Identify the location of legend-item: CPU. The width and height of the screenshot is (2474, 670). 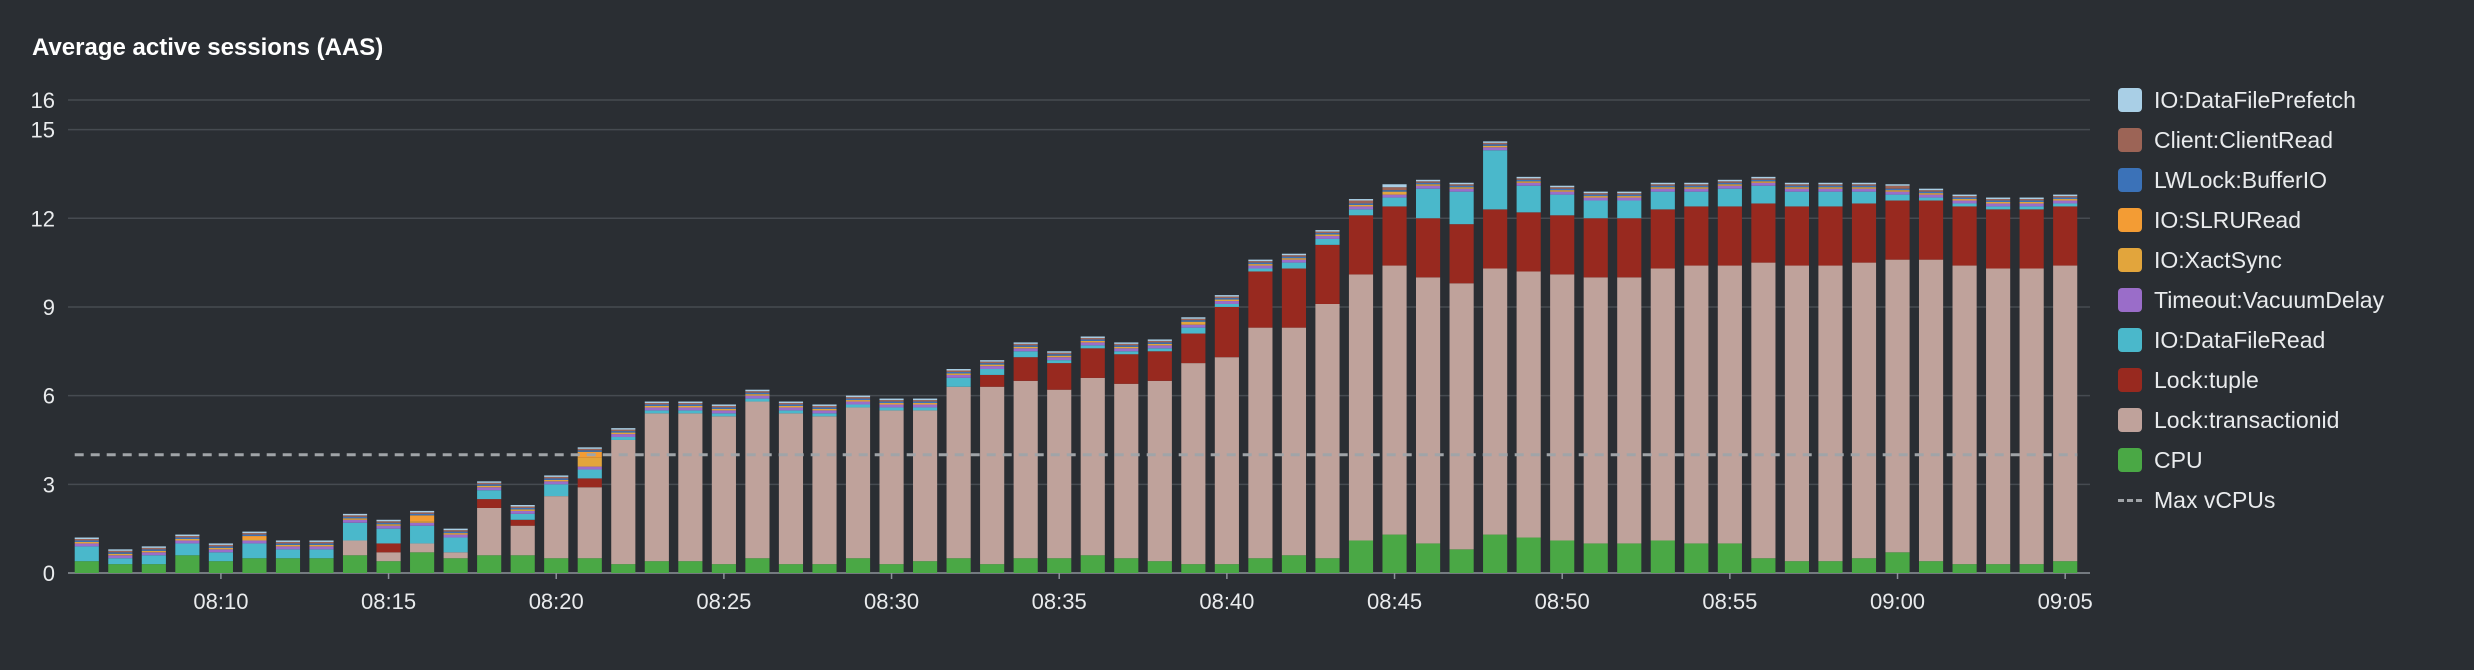
(2251, 460).